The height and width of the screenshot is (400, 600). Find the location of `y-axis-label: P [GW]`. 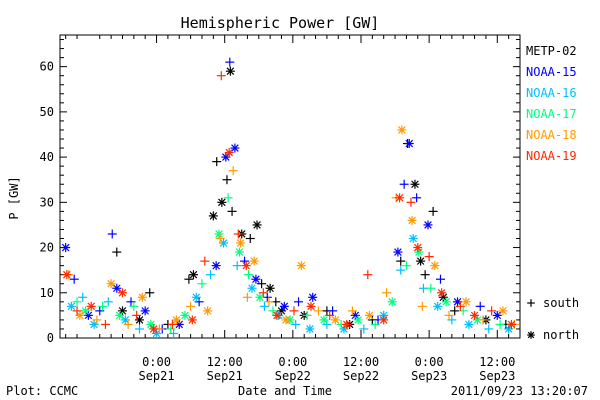

y-axis-label: P [GW] is located at coordinates (14, 197).